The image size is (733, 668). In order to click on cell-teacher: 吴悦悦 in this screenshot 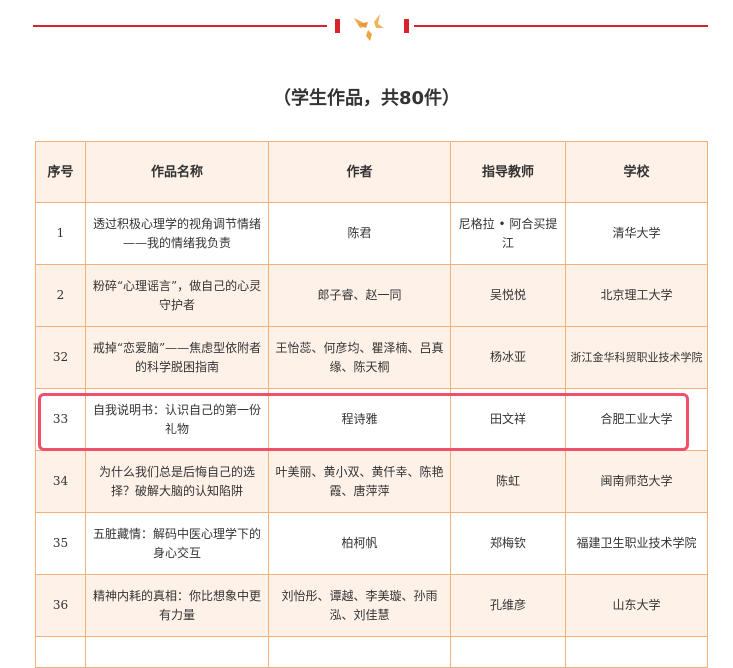, I will do `click(508, 295)`.